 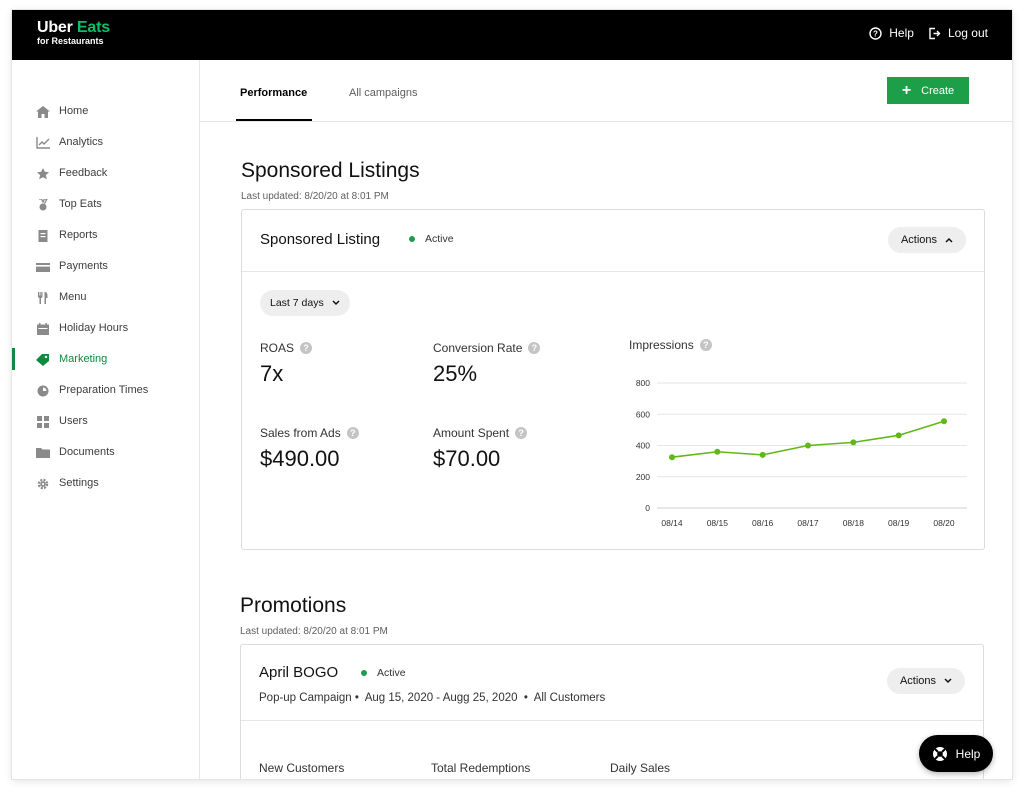 I want to click on tab-all-campaigns: All campaigns, so click(x=383, y=93).